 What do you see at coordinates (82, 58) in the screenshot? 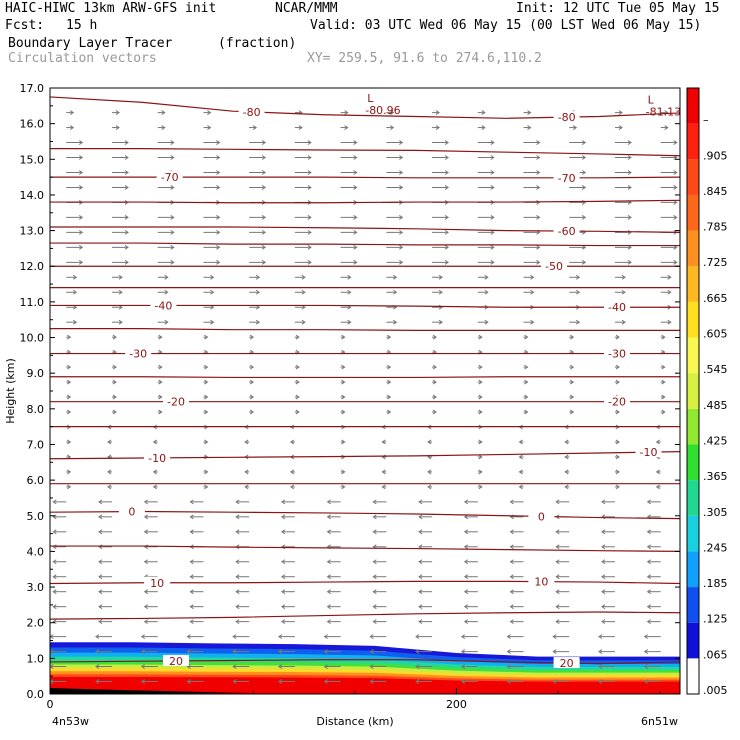
I see `vectors-label: Circulation vectors` at bounding box center [82, 58].